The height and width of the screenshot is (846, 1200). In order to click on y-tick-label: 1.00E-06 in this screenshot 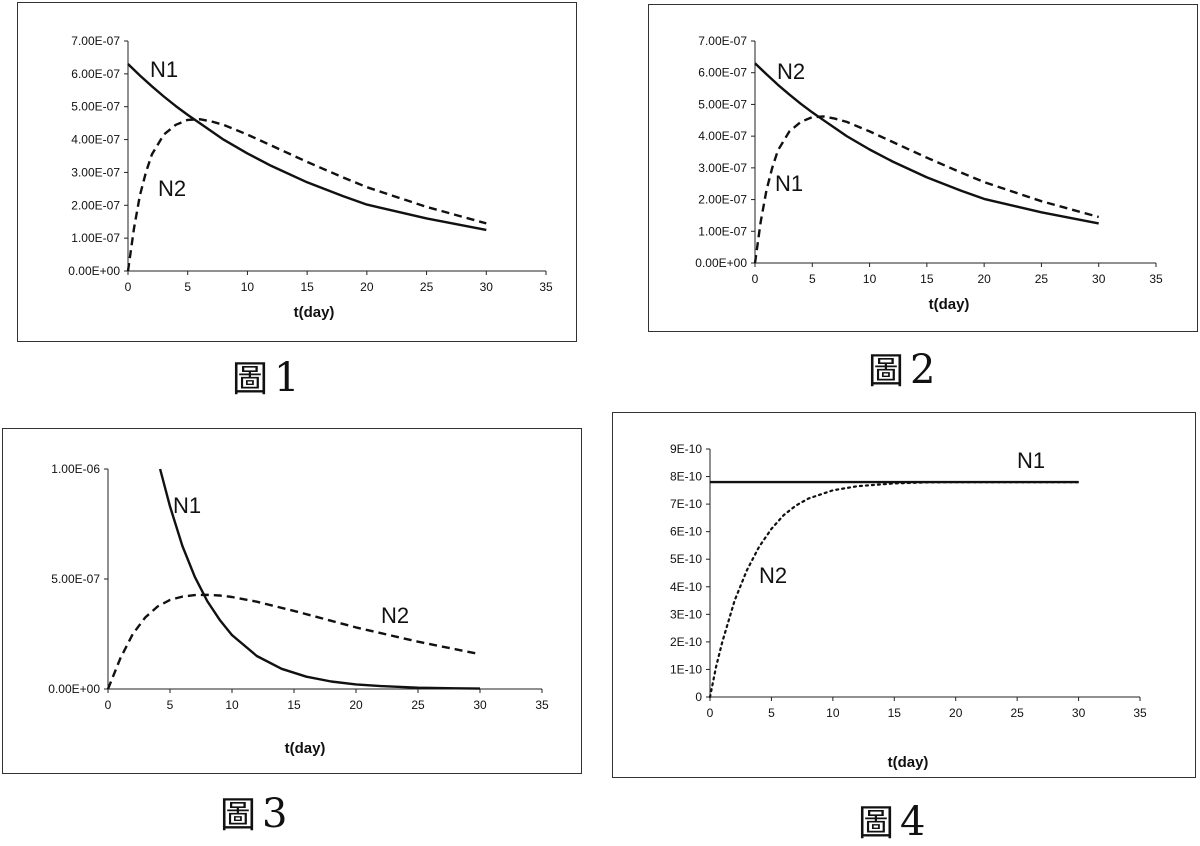, I will do `click(75, 469)`.